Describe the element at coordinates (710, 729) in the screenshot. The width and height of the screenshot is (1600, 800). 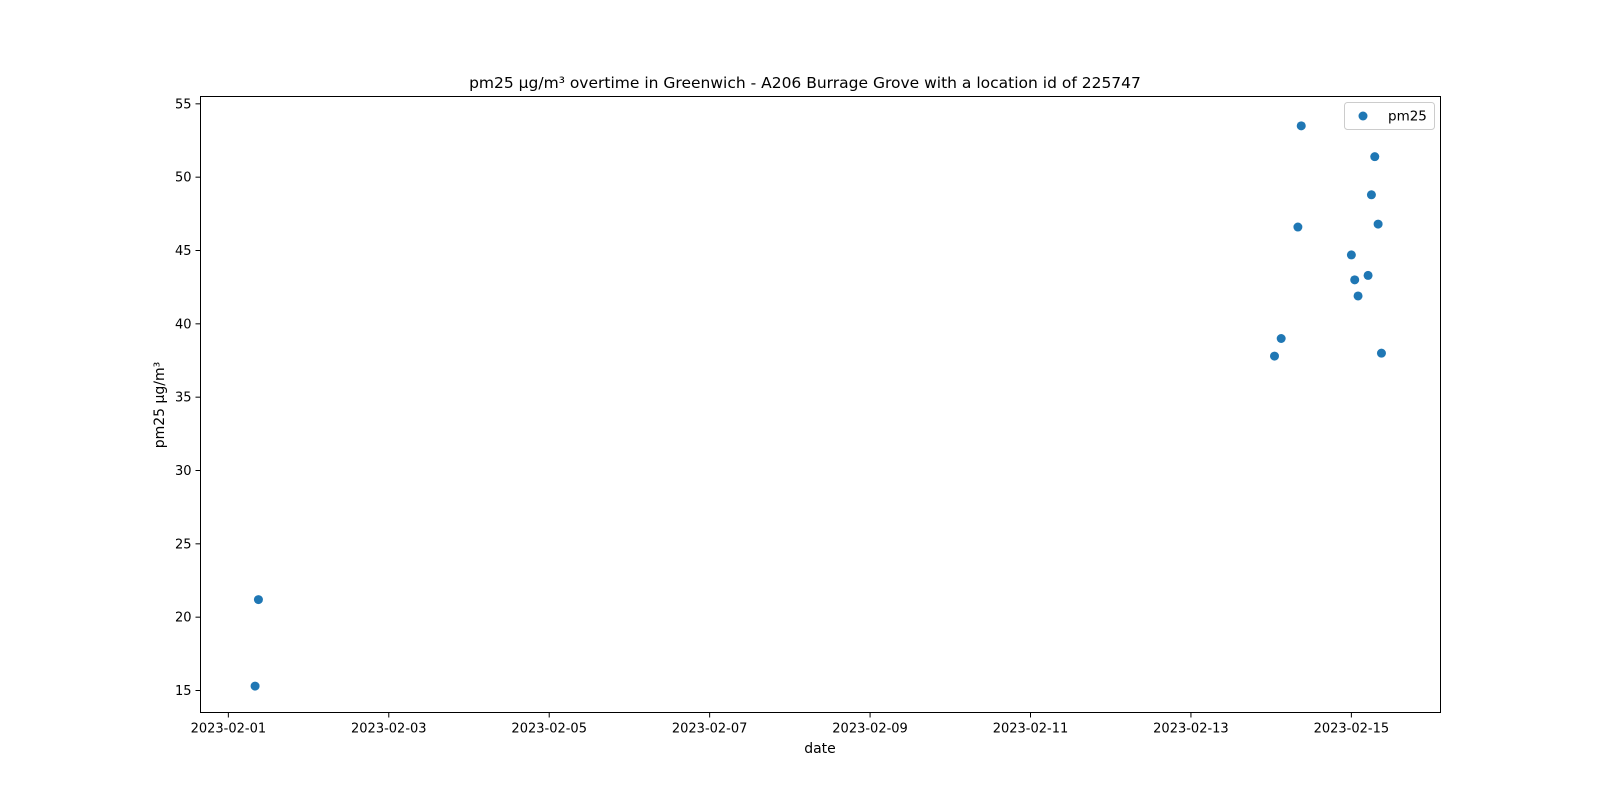
I see `x-tick-label: 2023-02-07` at that location.